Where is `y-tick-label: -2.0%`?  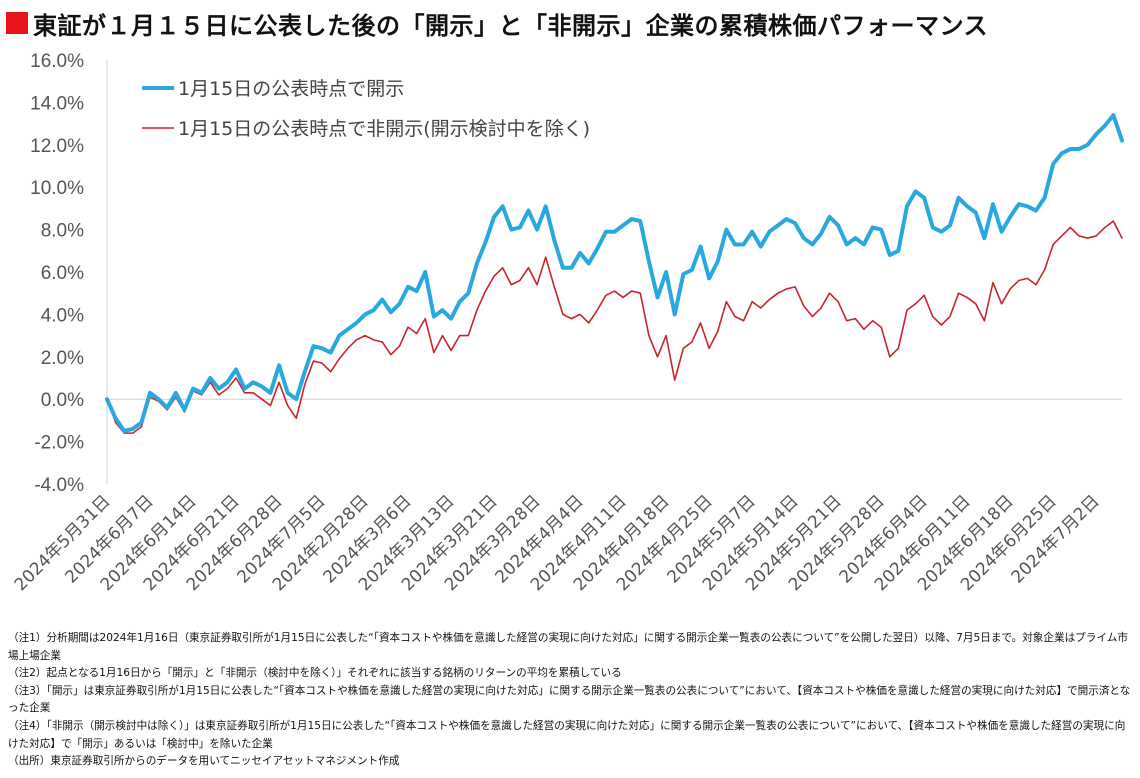
y-tick-label: -2.0% is located at coordinates (59, 443).